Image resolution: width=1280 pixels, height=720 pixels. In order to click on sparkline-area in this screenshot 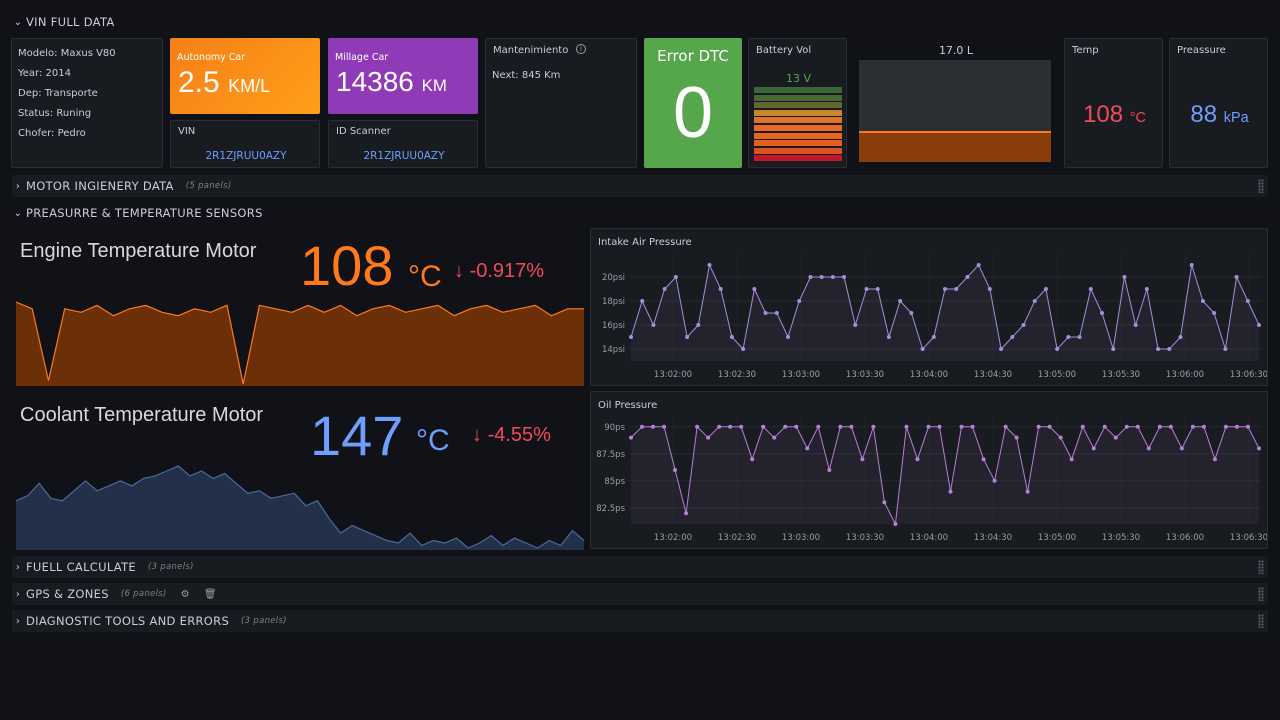, I will do `click(300, 508)`.